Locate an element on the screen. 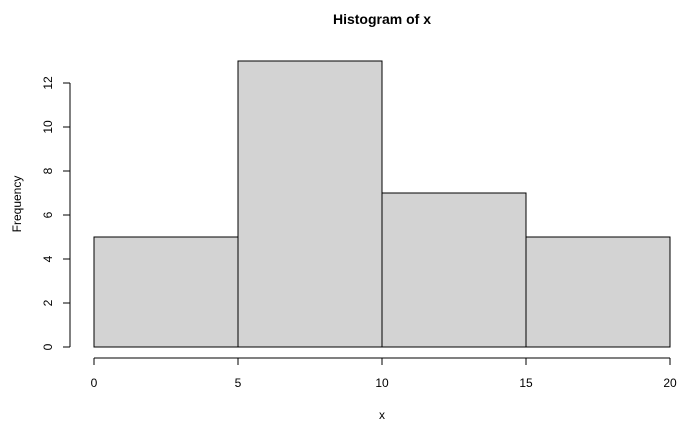  x-axis: 0 5 10 15 20 is located at coordinates (384, 373).